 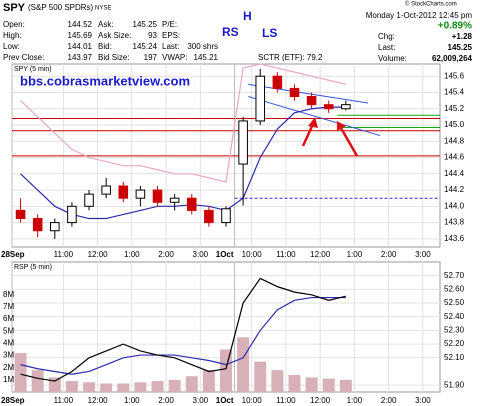 I want to click on field-value: 300 shrs, so click(x=202, y=46).